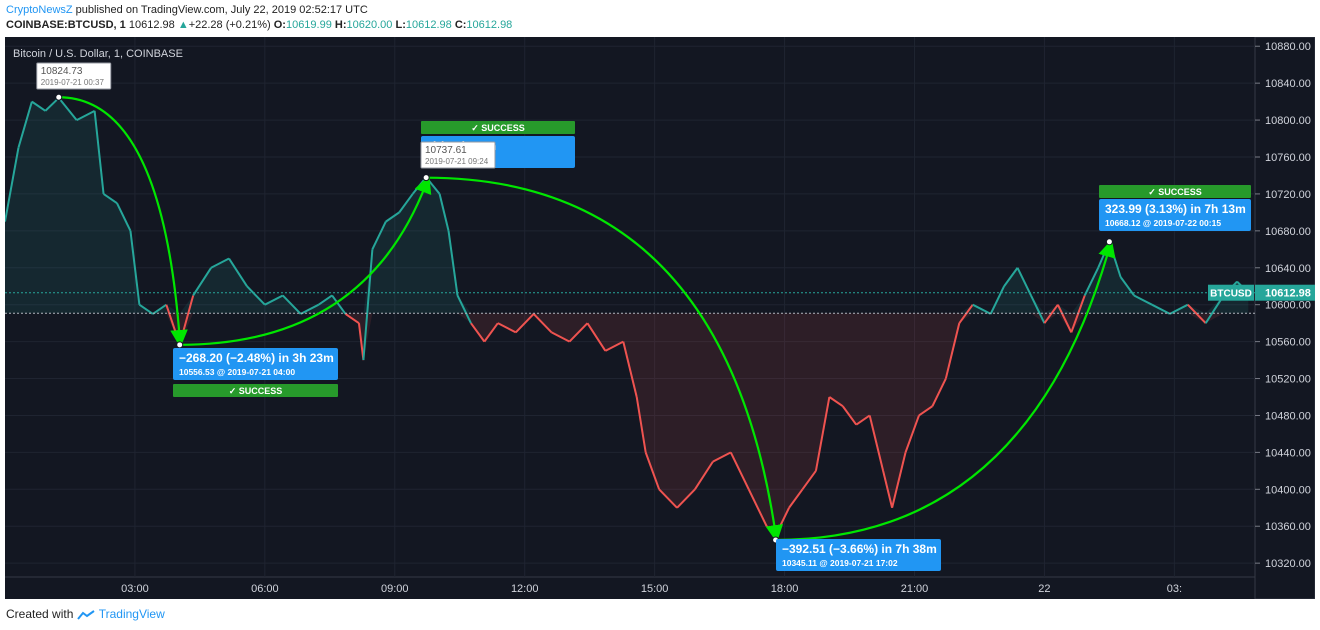  What do you see at coordinates (1288, 306) in the screenshot?
I see `price-tick-label: 10600.00` at bounding box center [1288, 306].